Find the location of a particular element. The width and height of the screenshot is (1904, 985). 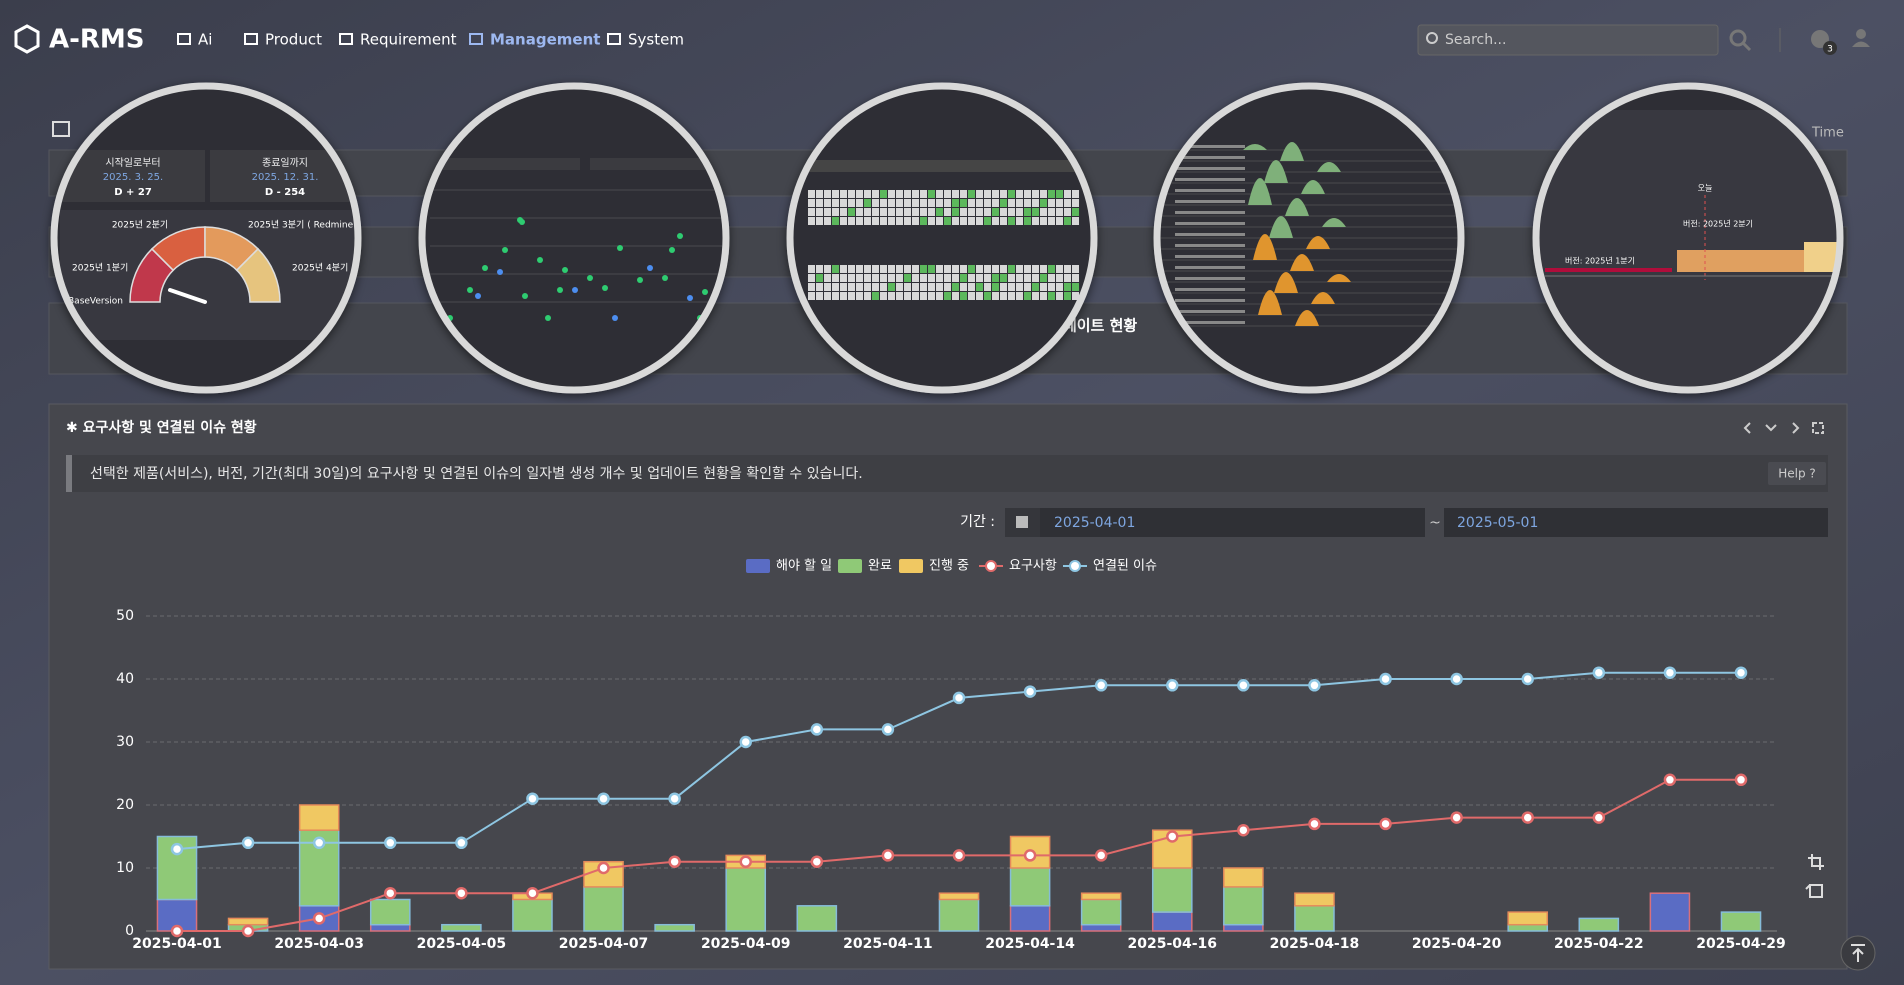

nav-item: Ai is located at coordinates (205, 40).